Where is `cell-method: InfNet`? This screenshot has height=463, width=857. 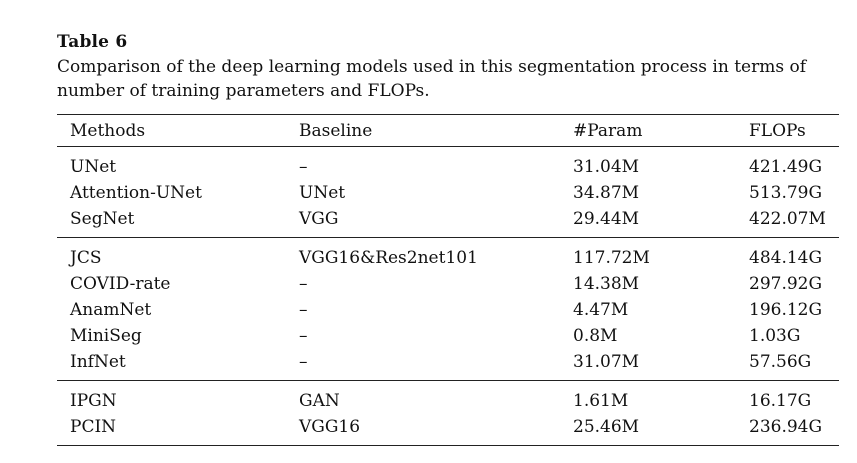
cell-method: InfNet is located at coordinates (98, 362).